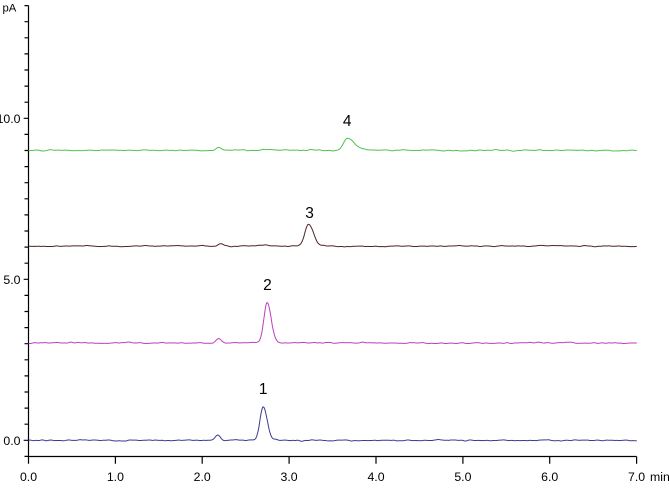  Describe the element at coordinates (309, 213) in the screenshot. I see `svg-text: 3` at that location.